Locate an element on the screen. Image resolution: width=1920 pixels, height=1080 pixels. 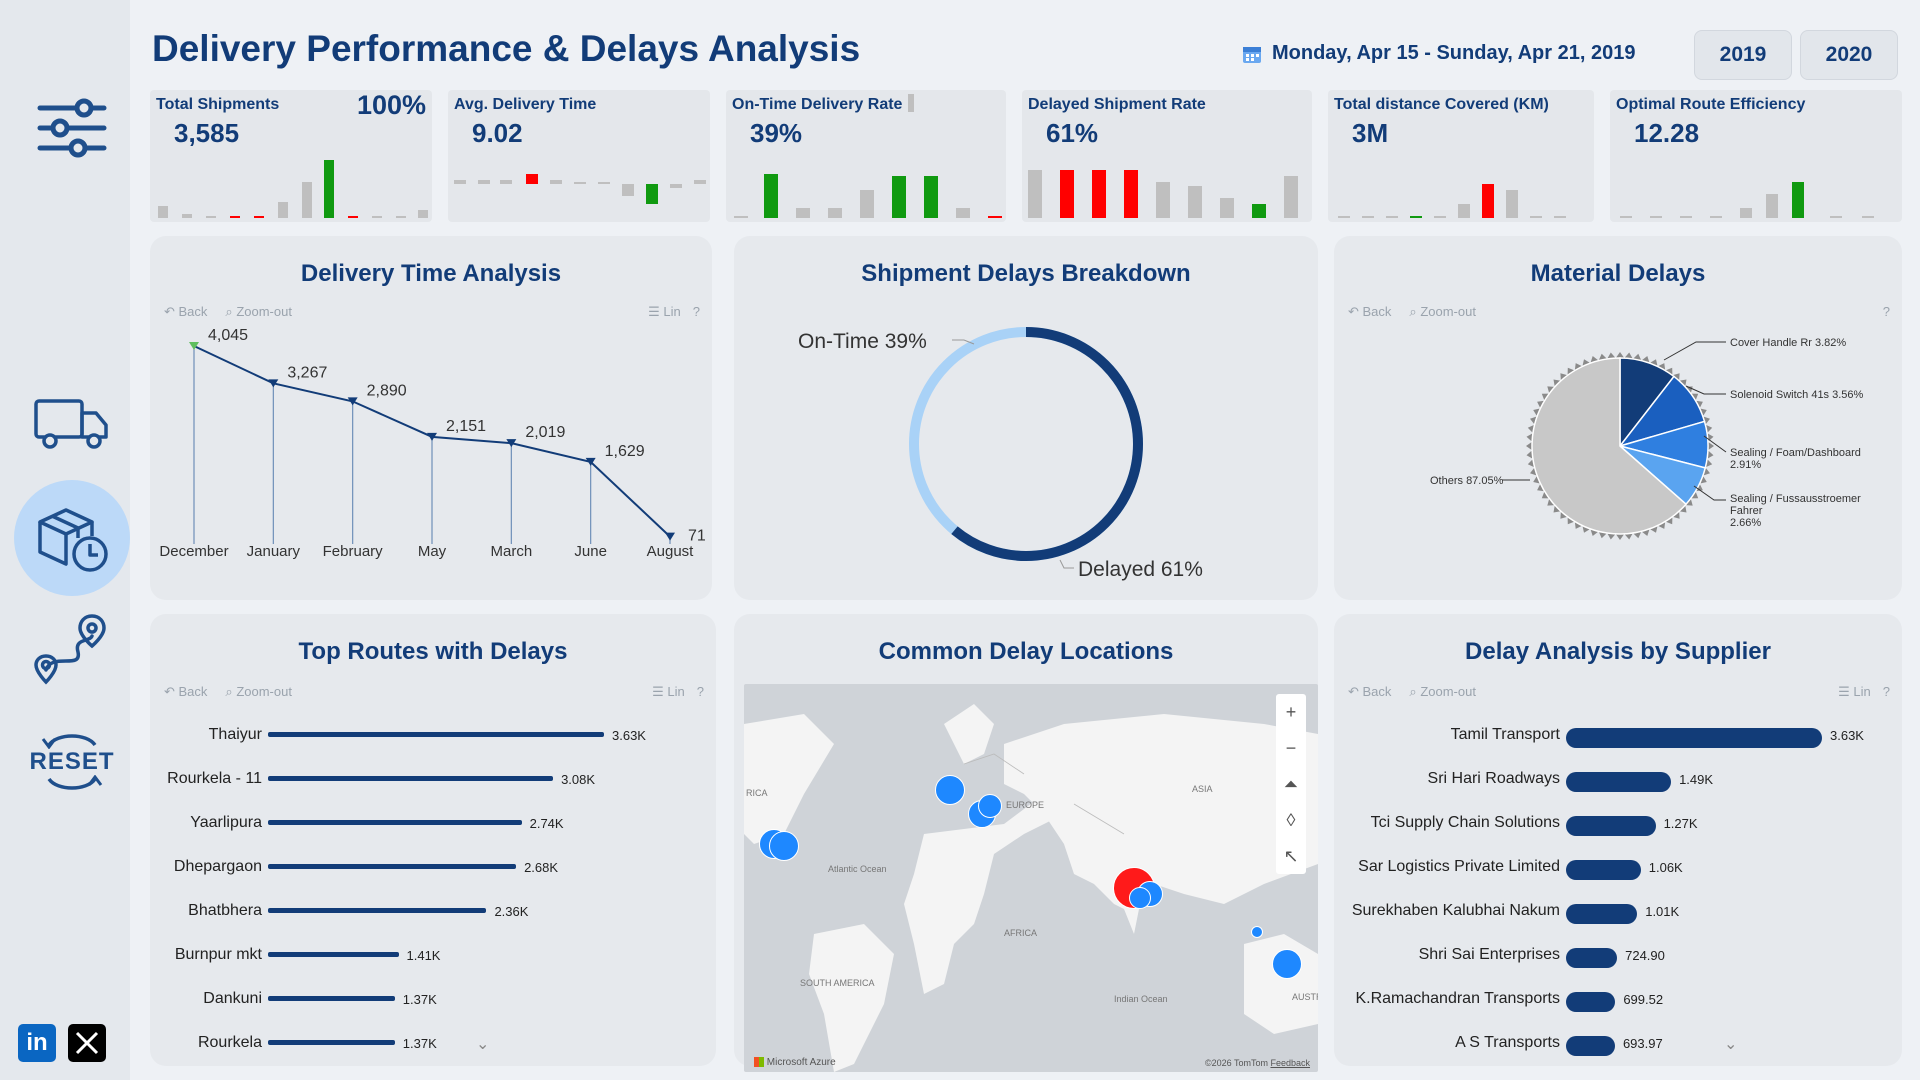
route-row: Dankuni 1.37K is located at coordinates (430, 1001).